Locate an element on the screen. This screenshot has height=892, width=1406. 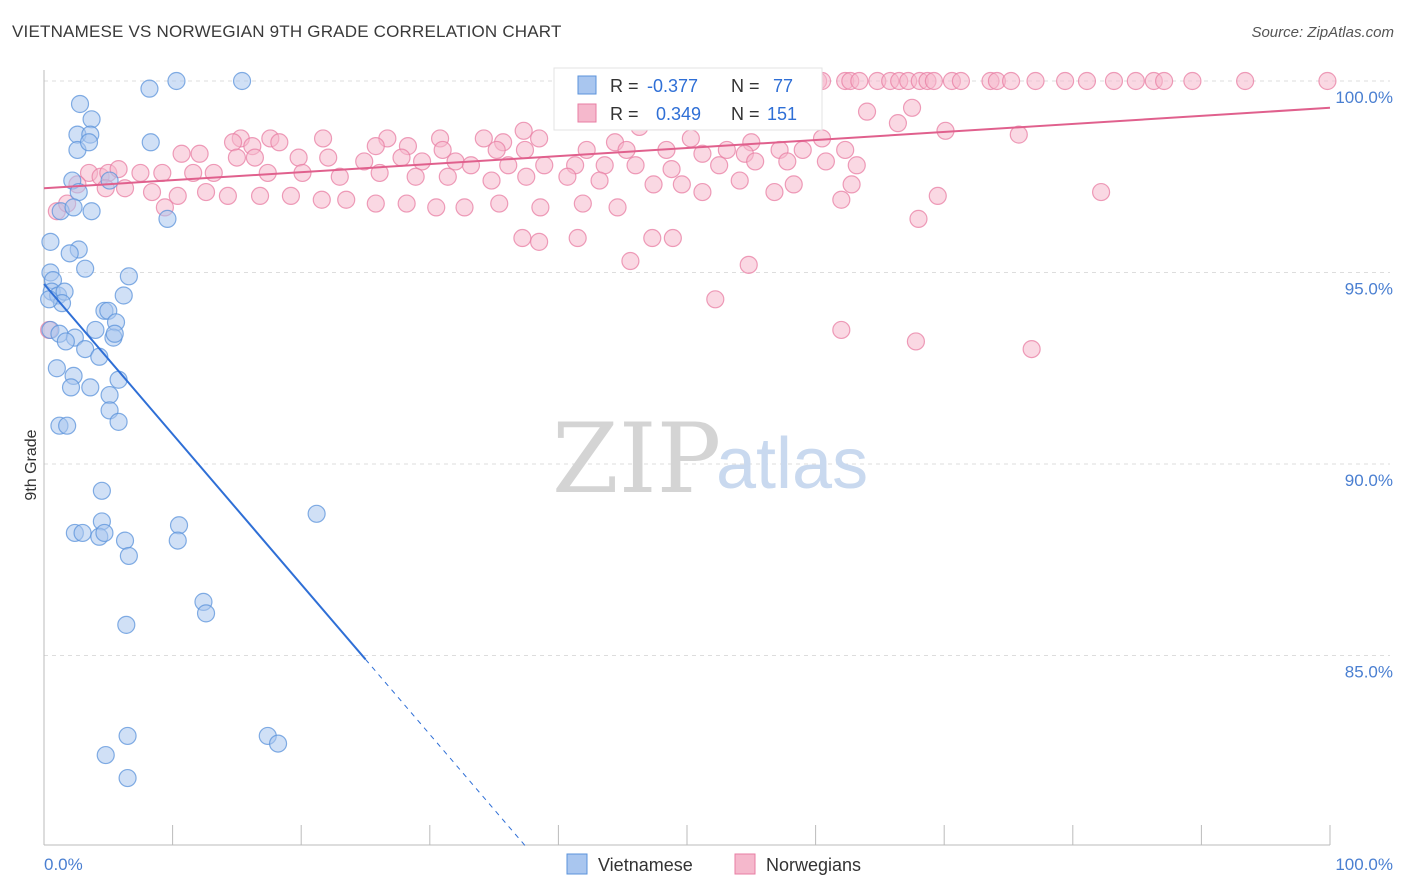
legend-r-label-0: R = is located at coordinates (624, 86).